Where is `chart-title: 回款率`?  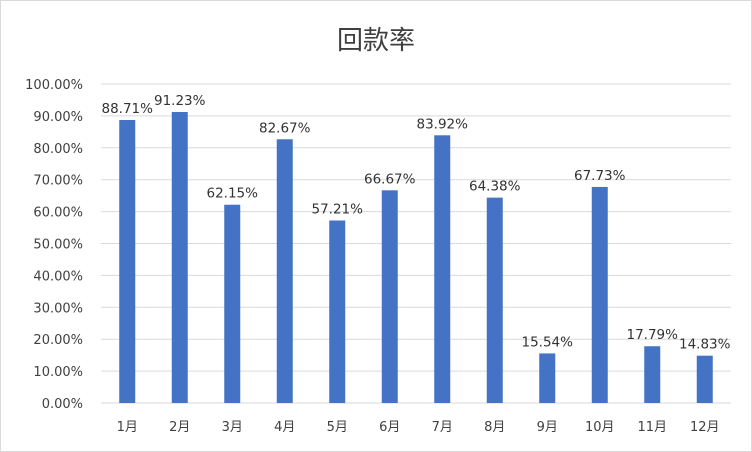 chart-title: 回款率 is located at coordinates (376, 41).